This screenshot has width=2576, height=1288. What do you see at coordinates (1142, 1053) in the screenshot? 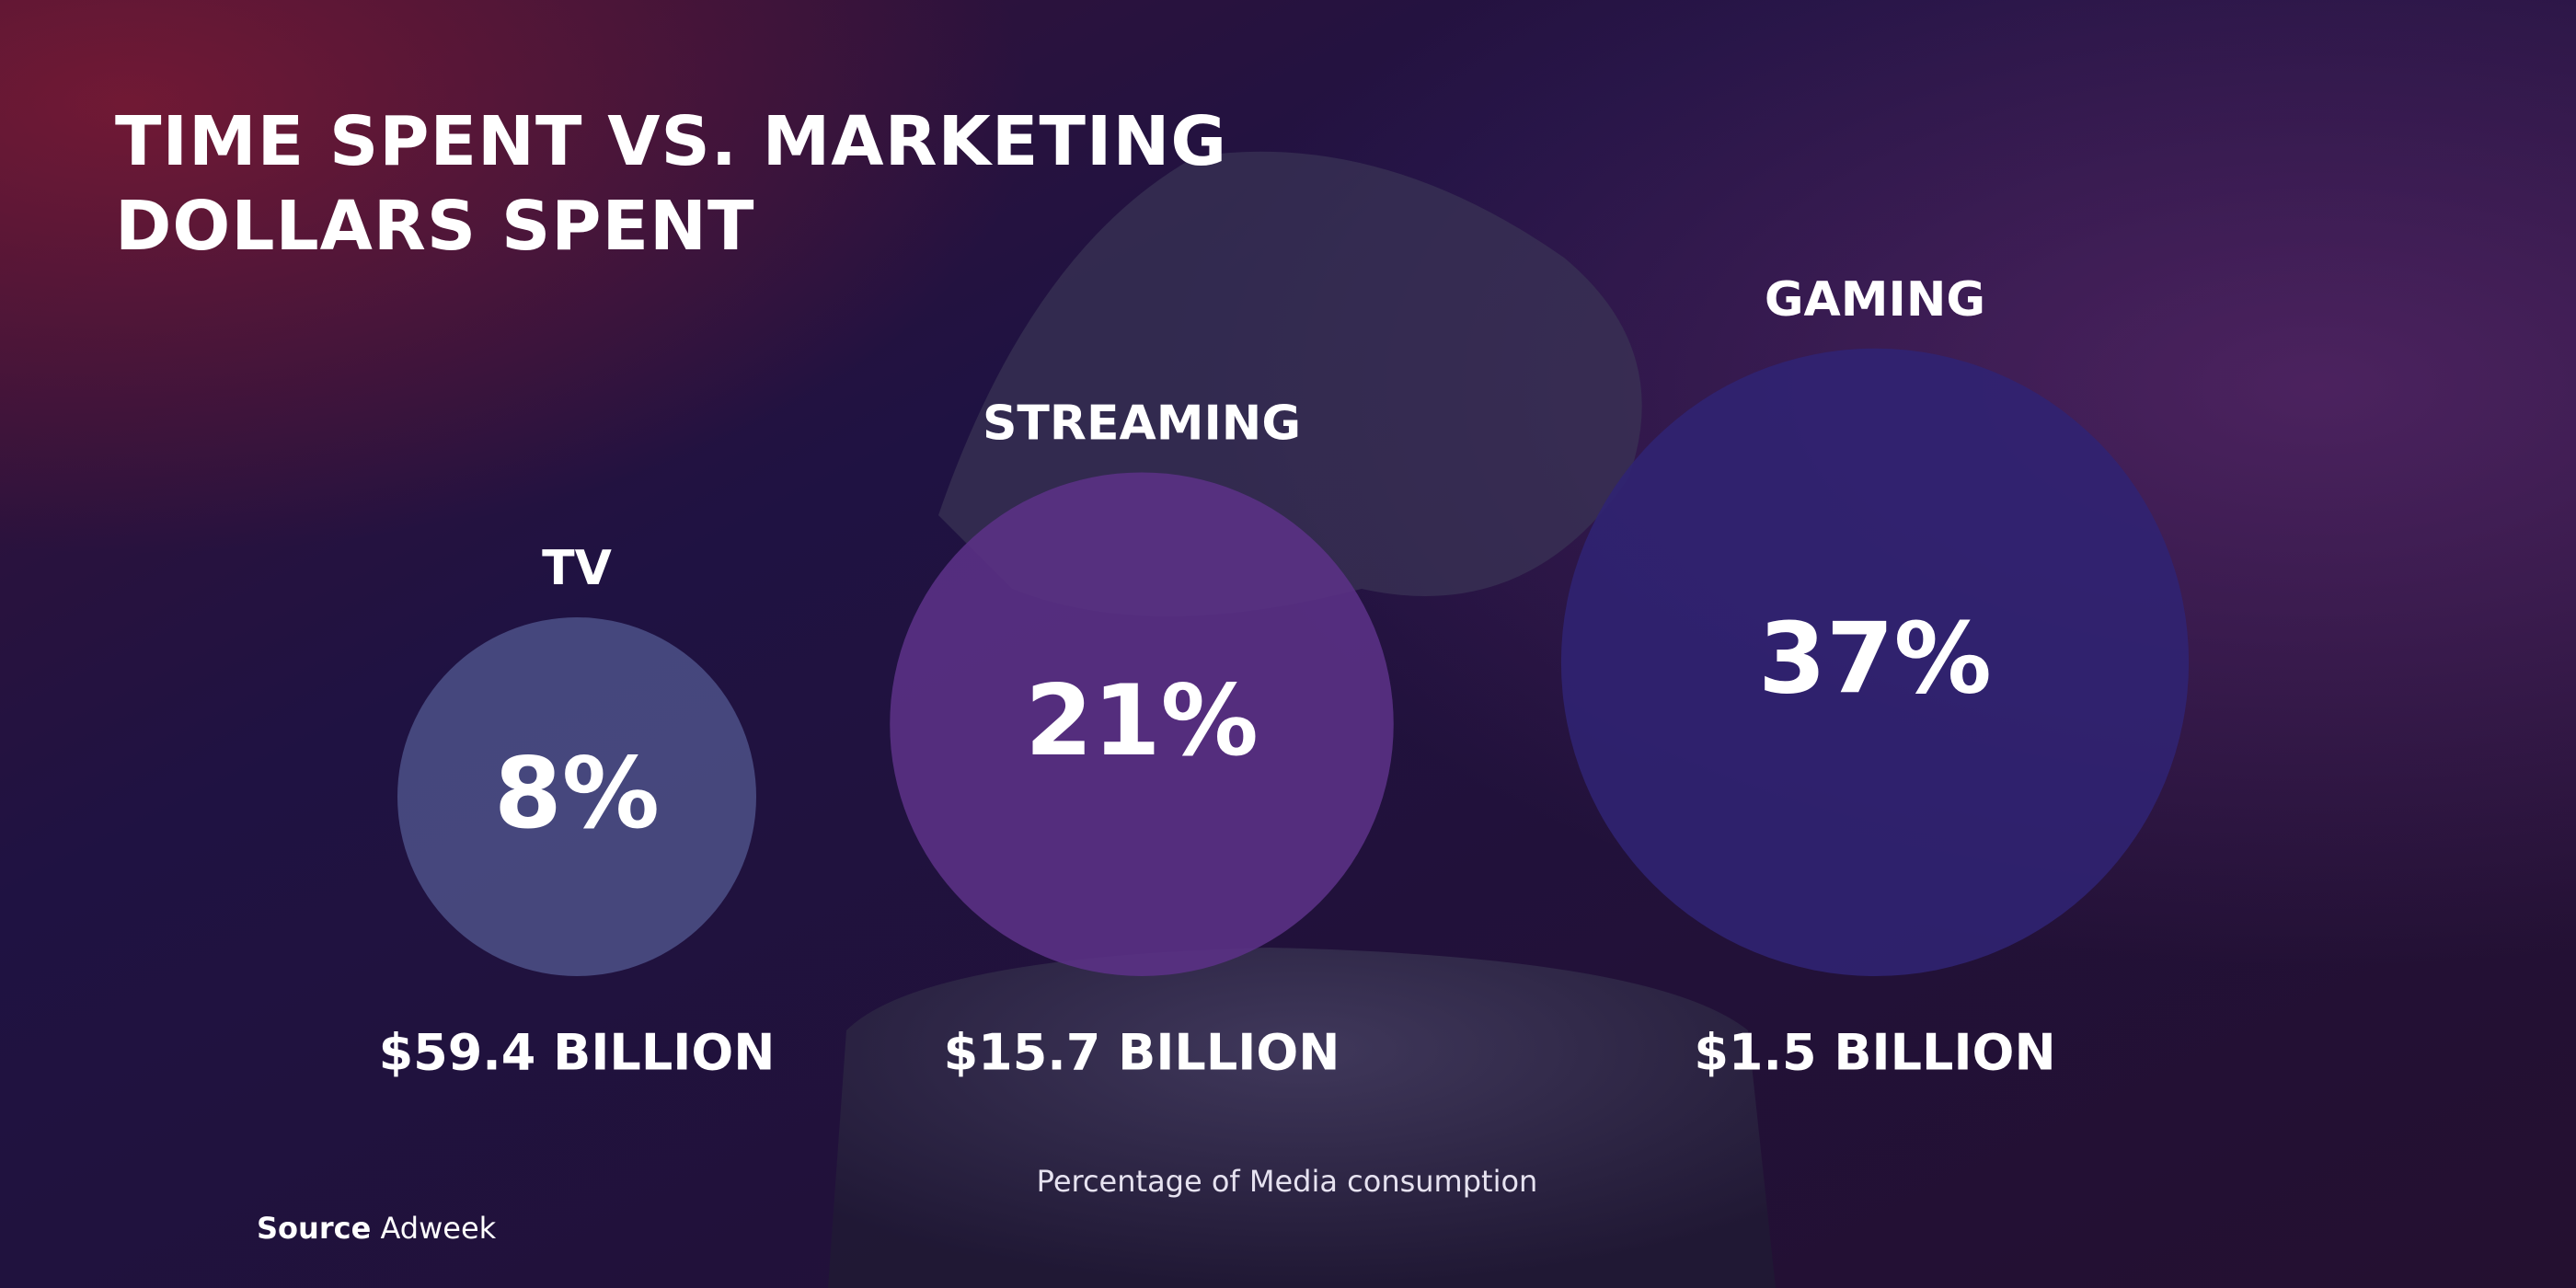
I see `spend-label: $15.7 BILLION` at bounding box center [1142, 1053].